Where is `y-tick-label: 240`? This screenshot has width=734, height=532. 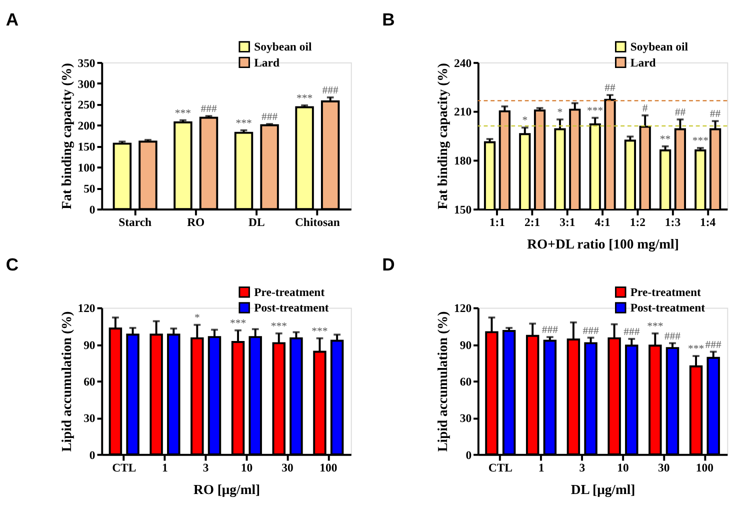
y-tick-label: 240 is located at coordinates (463, 63).